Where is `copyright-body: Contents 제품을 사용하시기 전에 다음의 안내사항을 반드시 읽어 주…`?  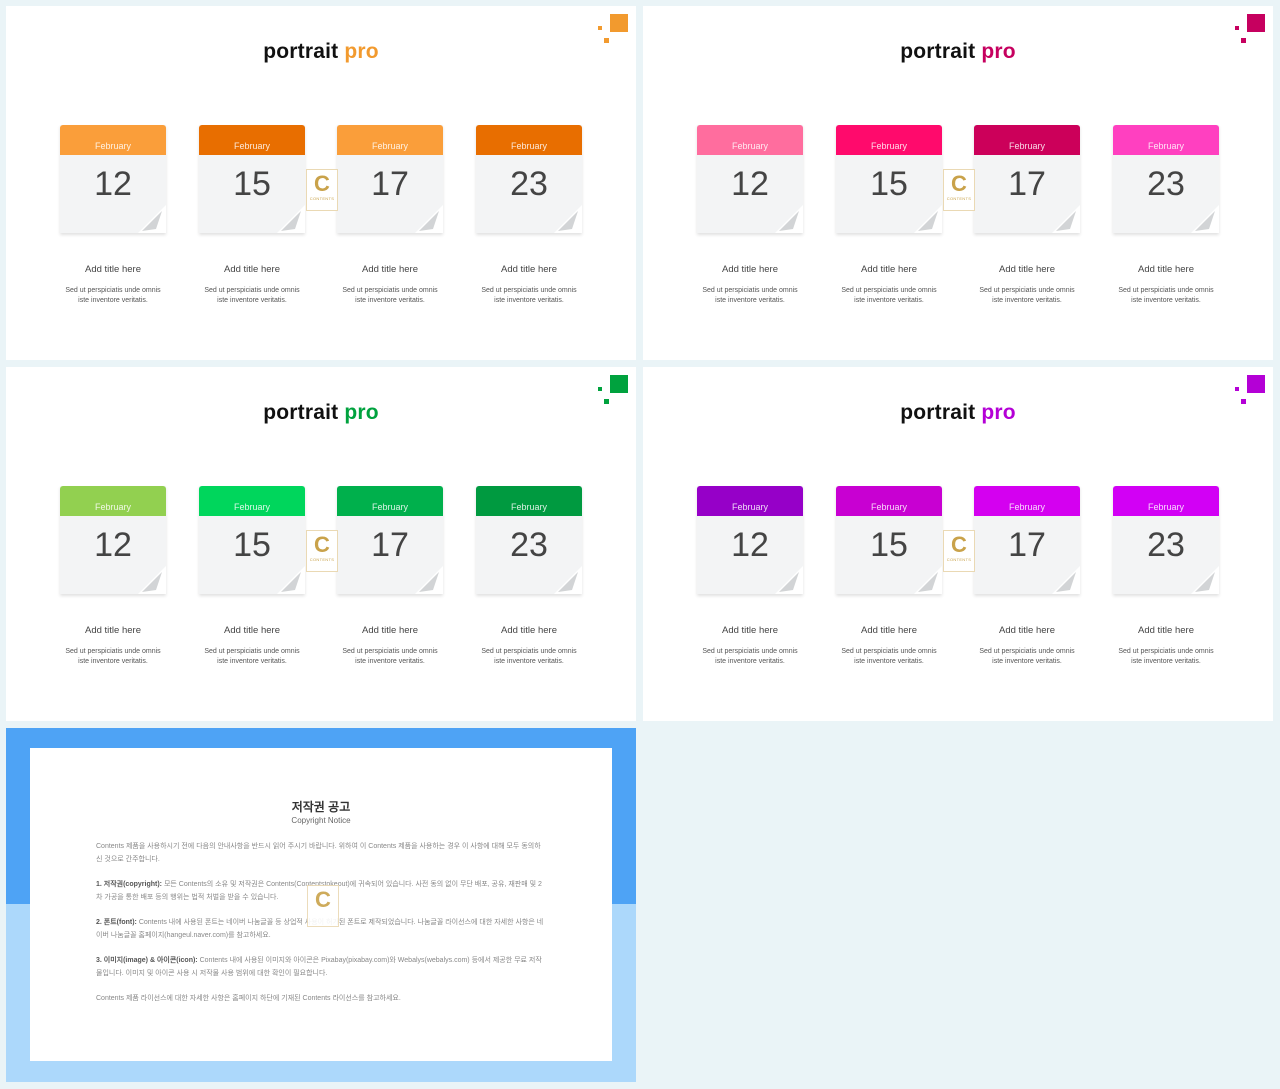 copyright-body: Contents 제품을 사용하시기 전에 다음의 안내사항을 반드시 읽어 주… is located at coordinates (321, 928).